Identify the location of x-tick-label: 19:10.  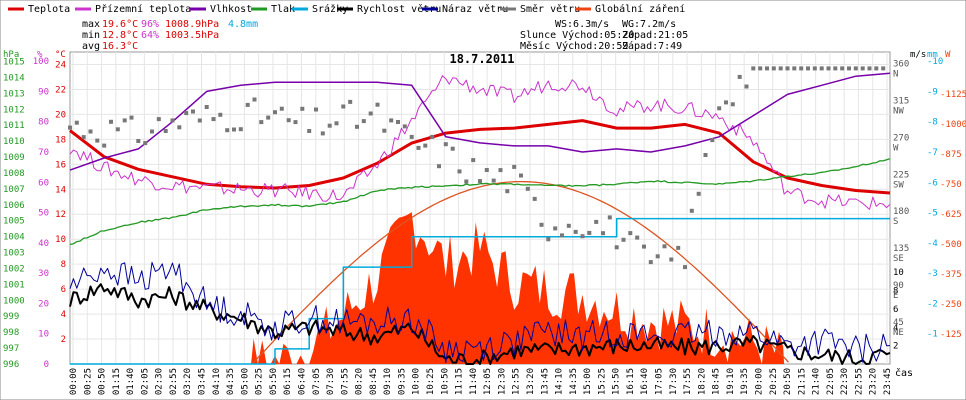
(731, 381).